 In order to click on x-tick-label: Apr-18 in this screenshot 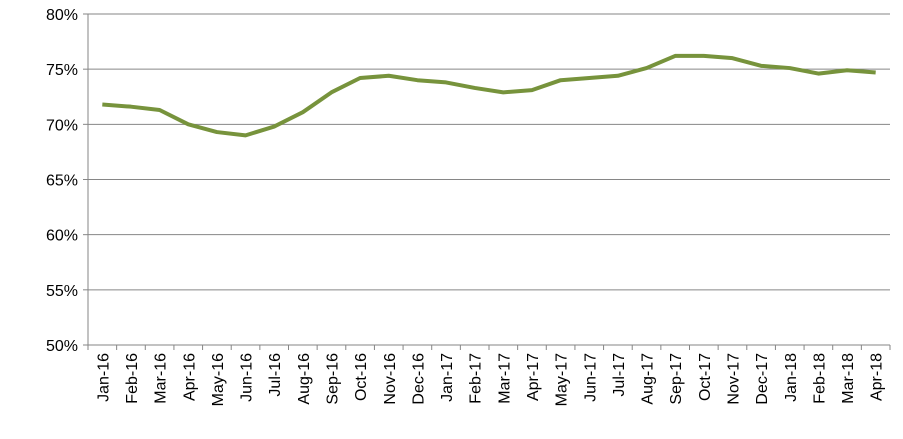, I will do `click(877, 377)`.